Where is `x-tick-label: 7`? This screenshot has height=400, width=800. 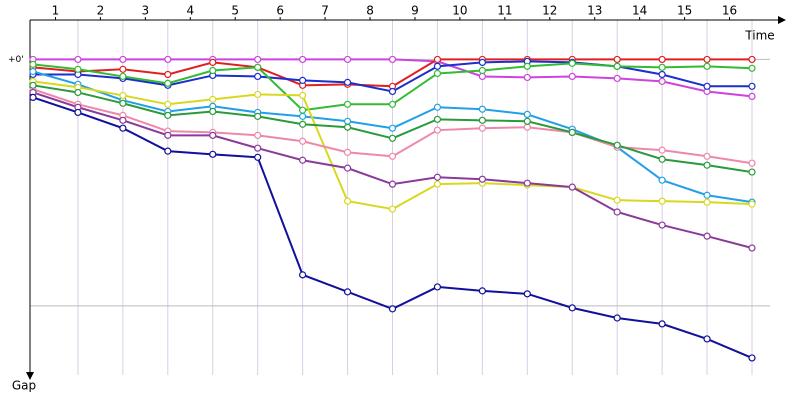 x-tick-label: 7 is located at coordinates (325, 11).